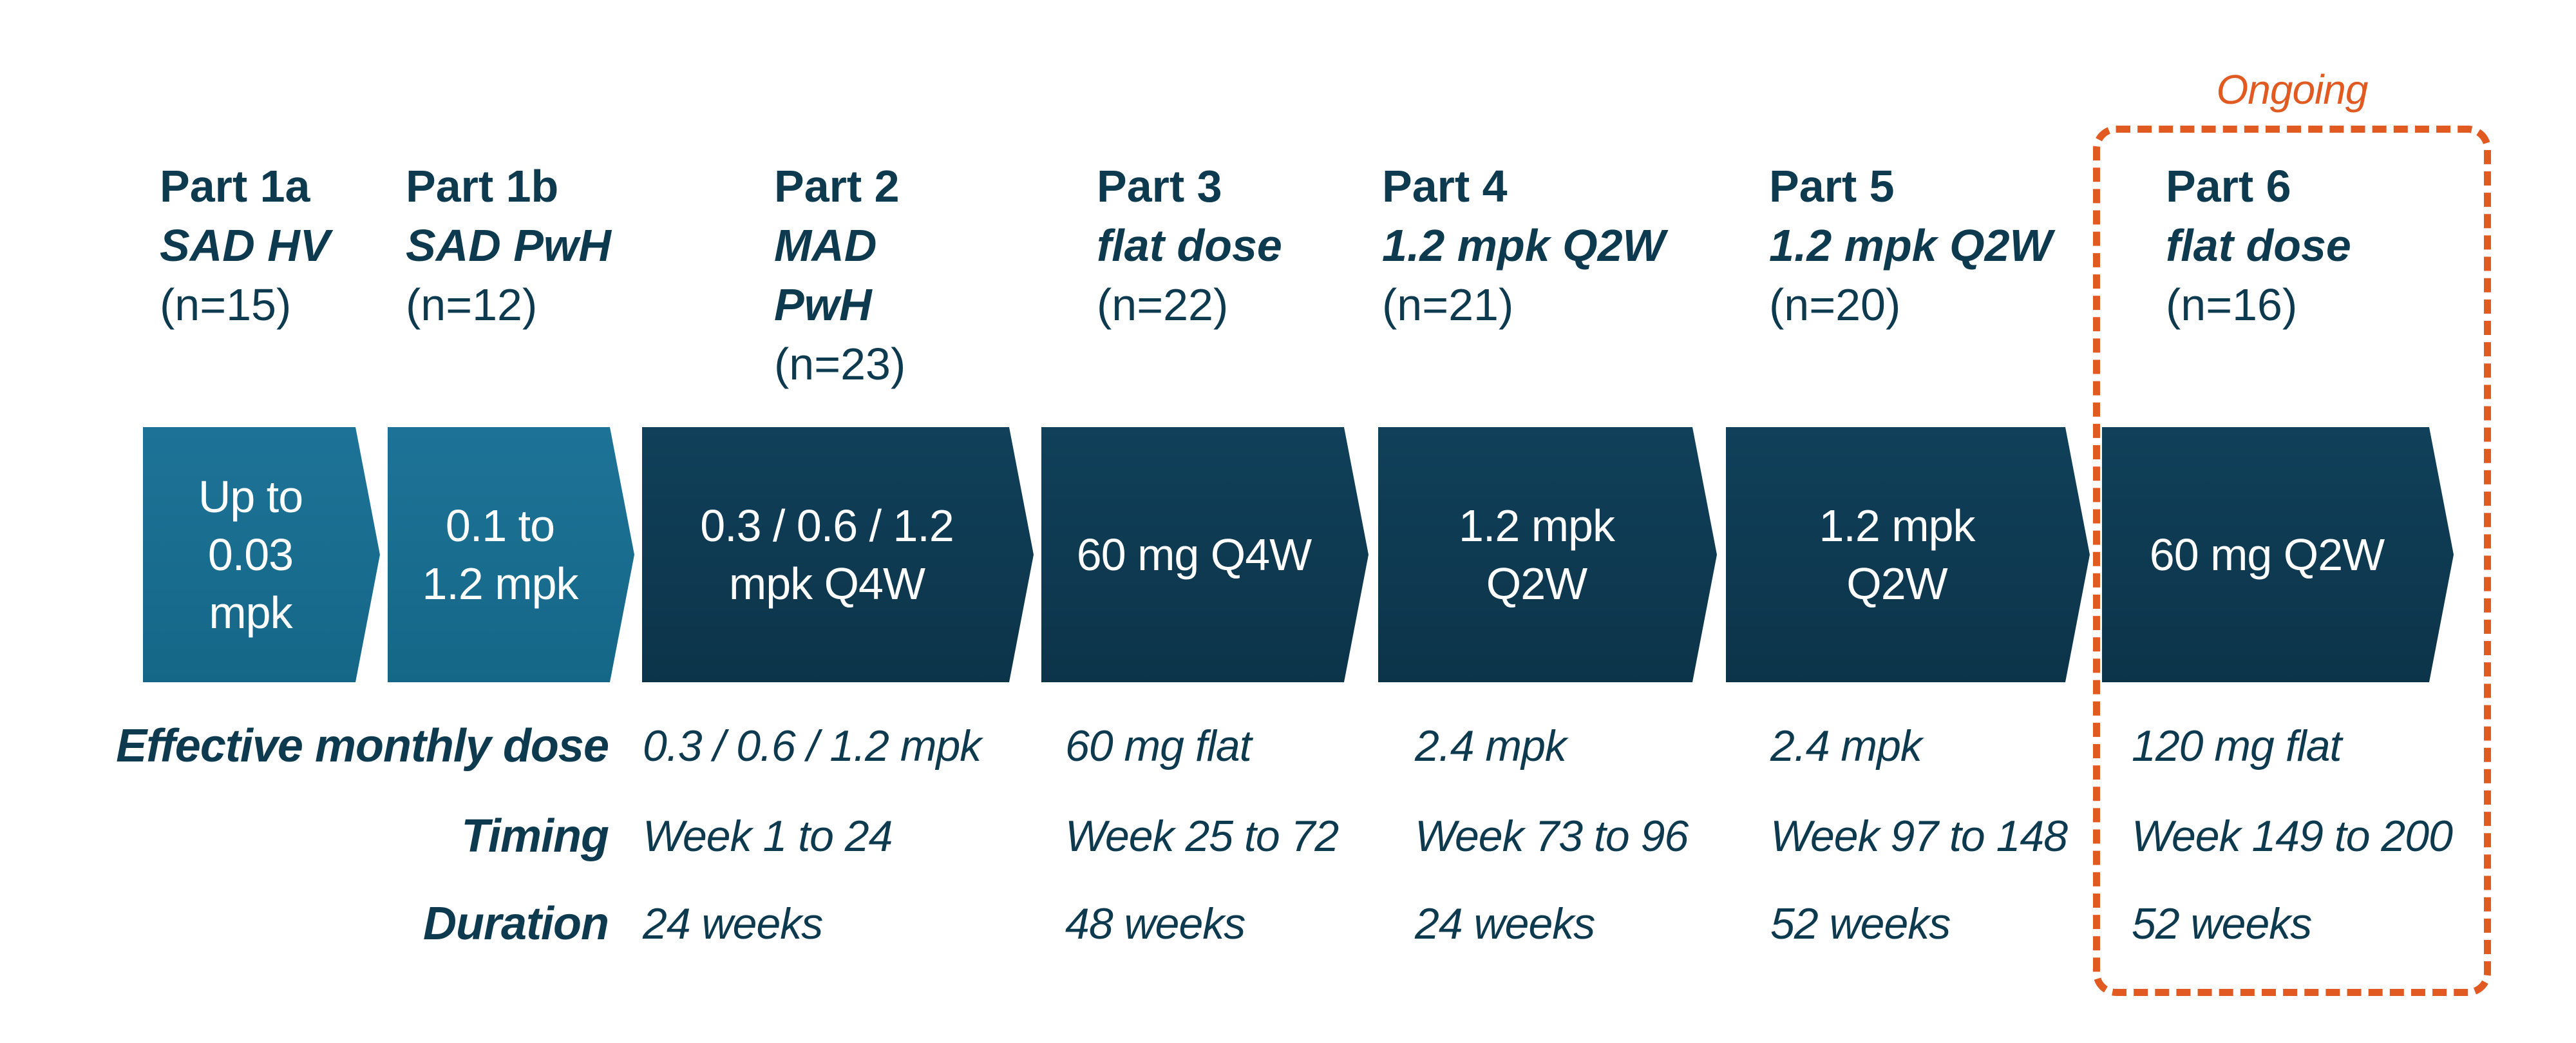  I want to click on row-value: 120 mg flat, so click(2237, 746).